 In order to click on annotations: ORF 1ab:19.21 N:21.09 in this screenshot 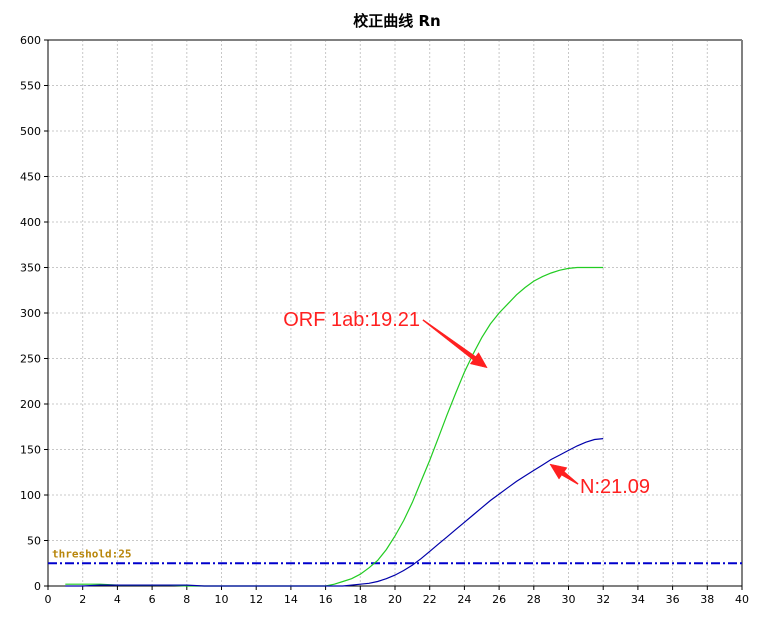, I will do `click(466, 403)`.